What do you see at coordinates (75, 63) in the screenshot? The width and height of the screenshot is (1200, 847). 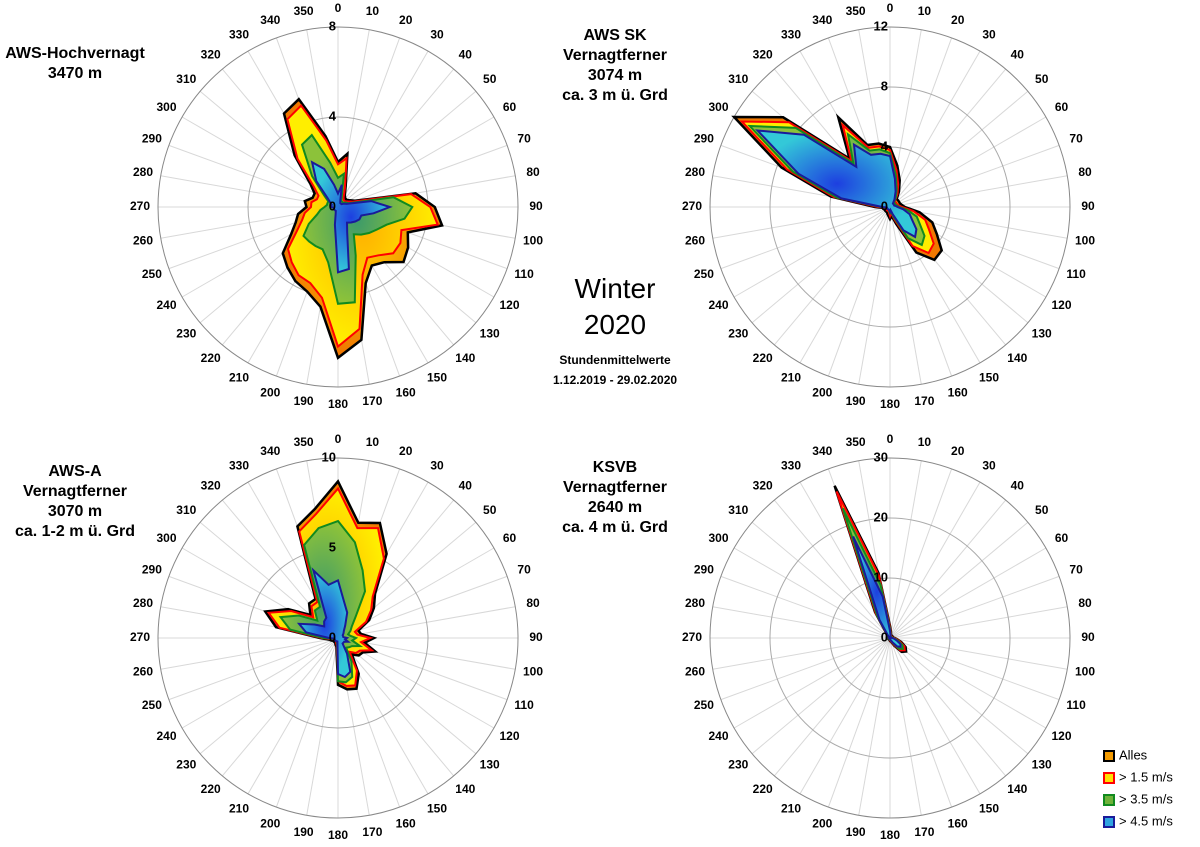 I see `title-c1: AWS-Hochvernagt 3470 m` at bounding box center [75, 63].